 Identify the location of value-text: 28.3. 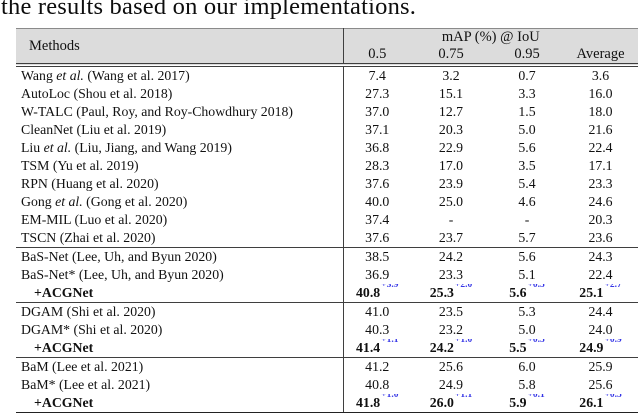
(377, 165).